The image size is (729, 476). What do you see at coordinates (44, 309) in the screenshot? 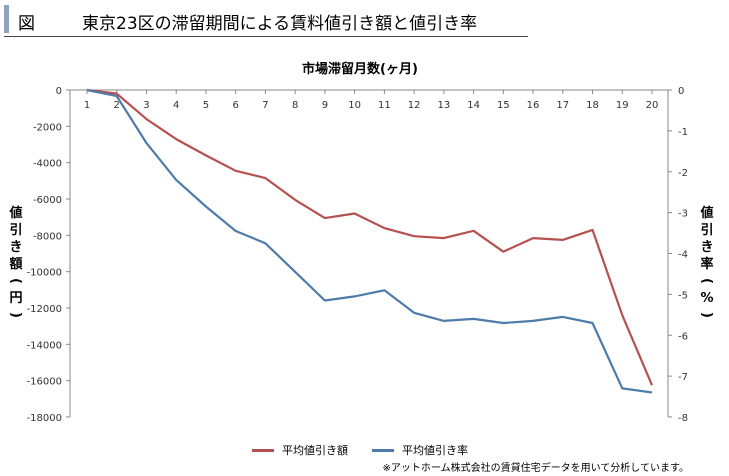
I see `y-tick-label-left: -12000` at bounding box center [44, 309].